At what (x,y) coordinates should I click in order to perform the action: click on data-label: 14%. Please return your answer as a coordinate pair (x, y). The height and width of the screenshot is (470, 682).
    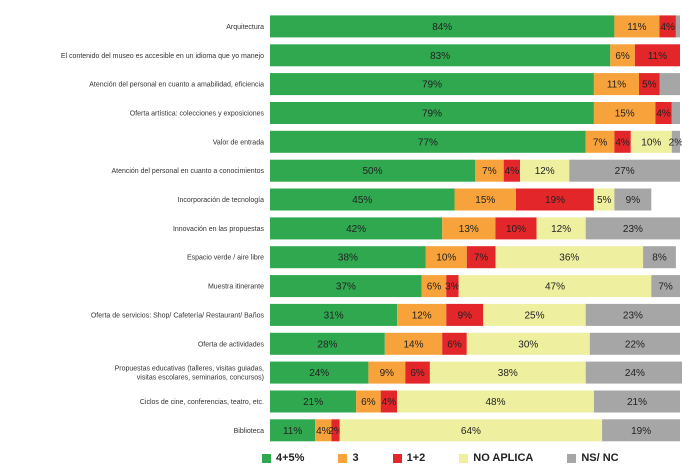
    Looking at the image, I should click on (413, 344).